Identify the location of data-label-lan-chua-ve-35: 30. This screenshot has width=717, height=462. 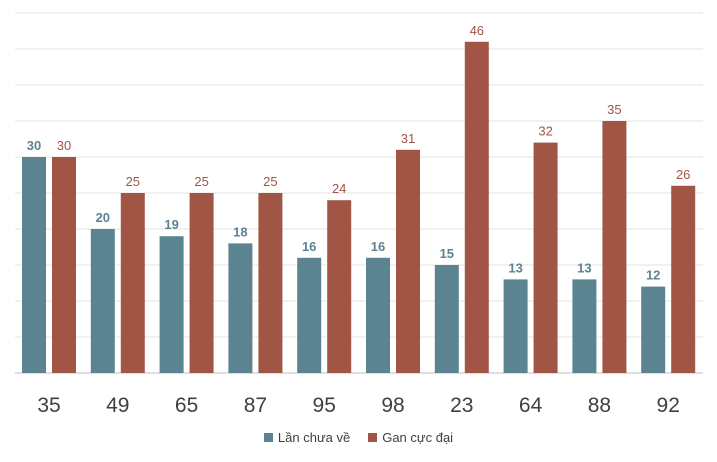
(34, 145).